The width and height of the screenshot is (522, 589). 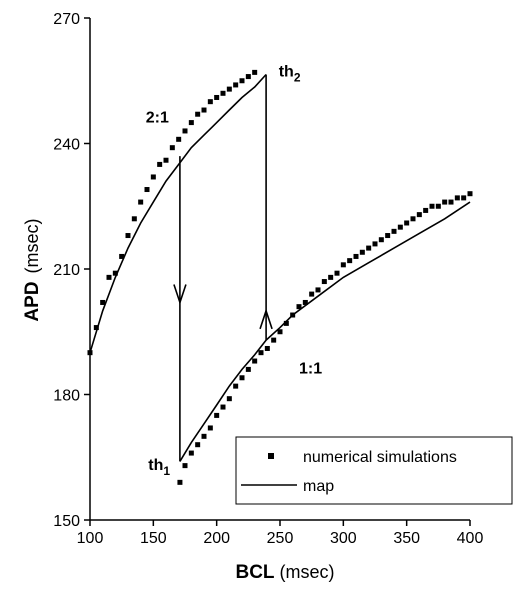 I want to click on legend-label-numerical-simulations: numerical simulations, so click(x=380, y=457).